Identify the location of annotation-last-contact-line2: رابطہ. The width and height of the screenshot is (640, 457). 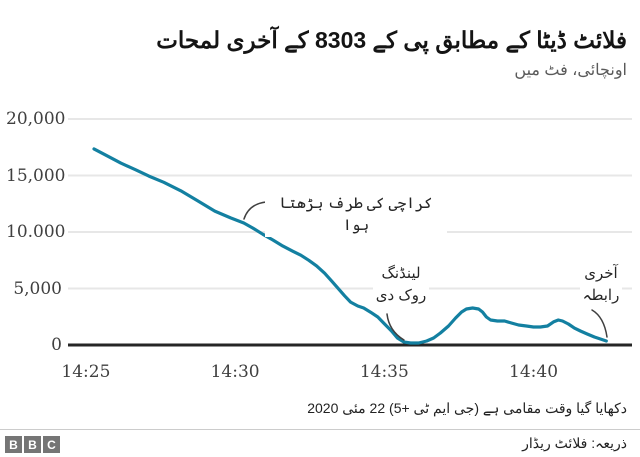
(601, 296).